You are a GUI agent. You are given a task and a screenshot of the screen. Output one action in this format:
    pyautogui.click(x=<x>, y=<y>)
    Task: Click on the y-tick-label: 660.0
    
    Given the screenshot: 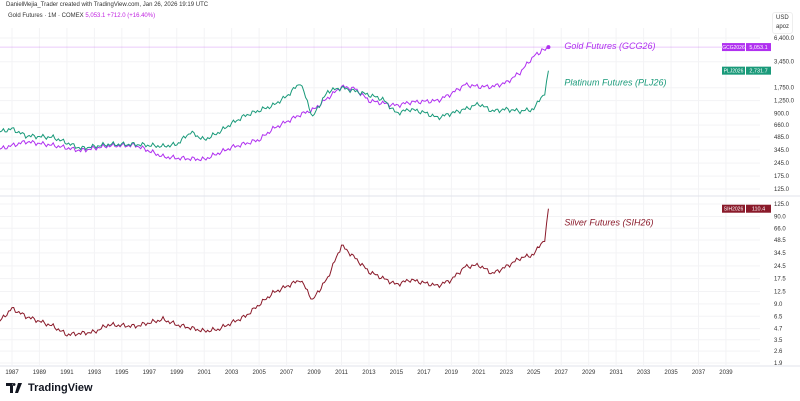 What is the action you would take?
    pyautogui.click(x=782, y=126)
    